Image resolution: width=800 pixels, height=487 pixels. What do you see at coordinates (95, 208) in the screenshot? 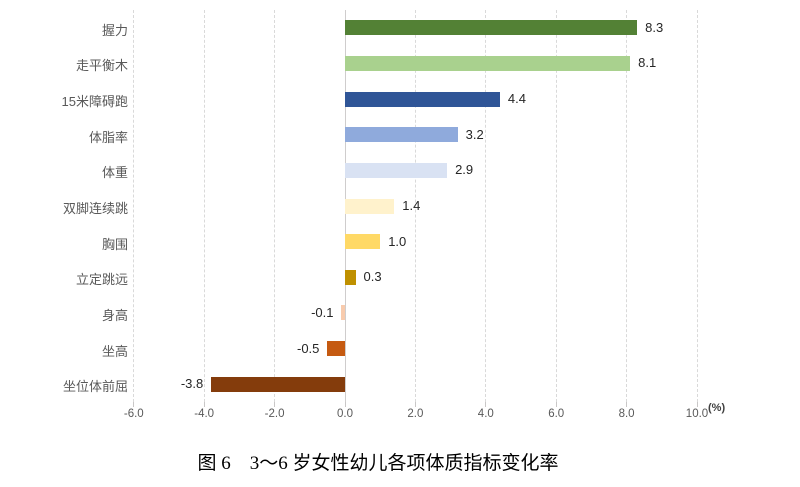
I see `category-label: 双脚连续跳` at bounding box center [95, 208].